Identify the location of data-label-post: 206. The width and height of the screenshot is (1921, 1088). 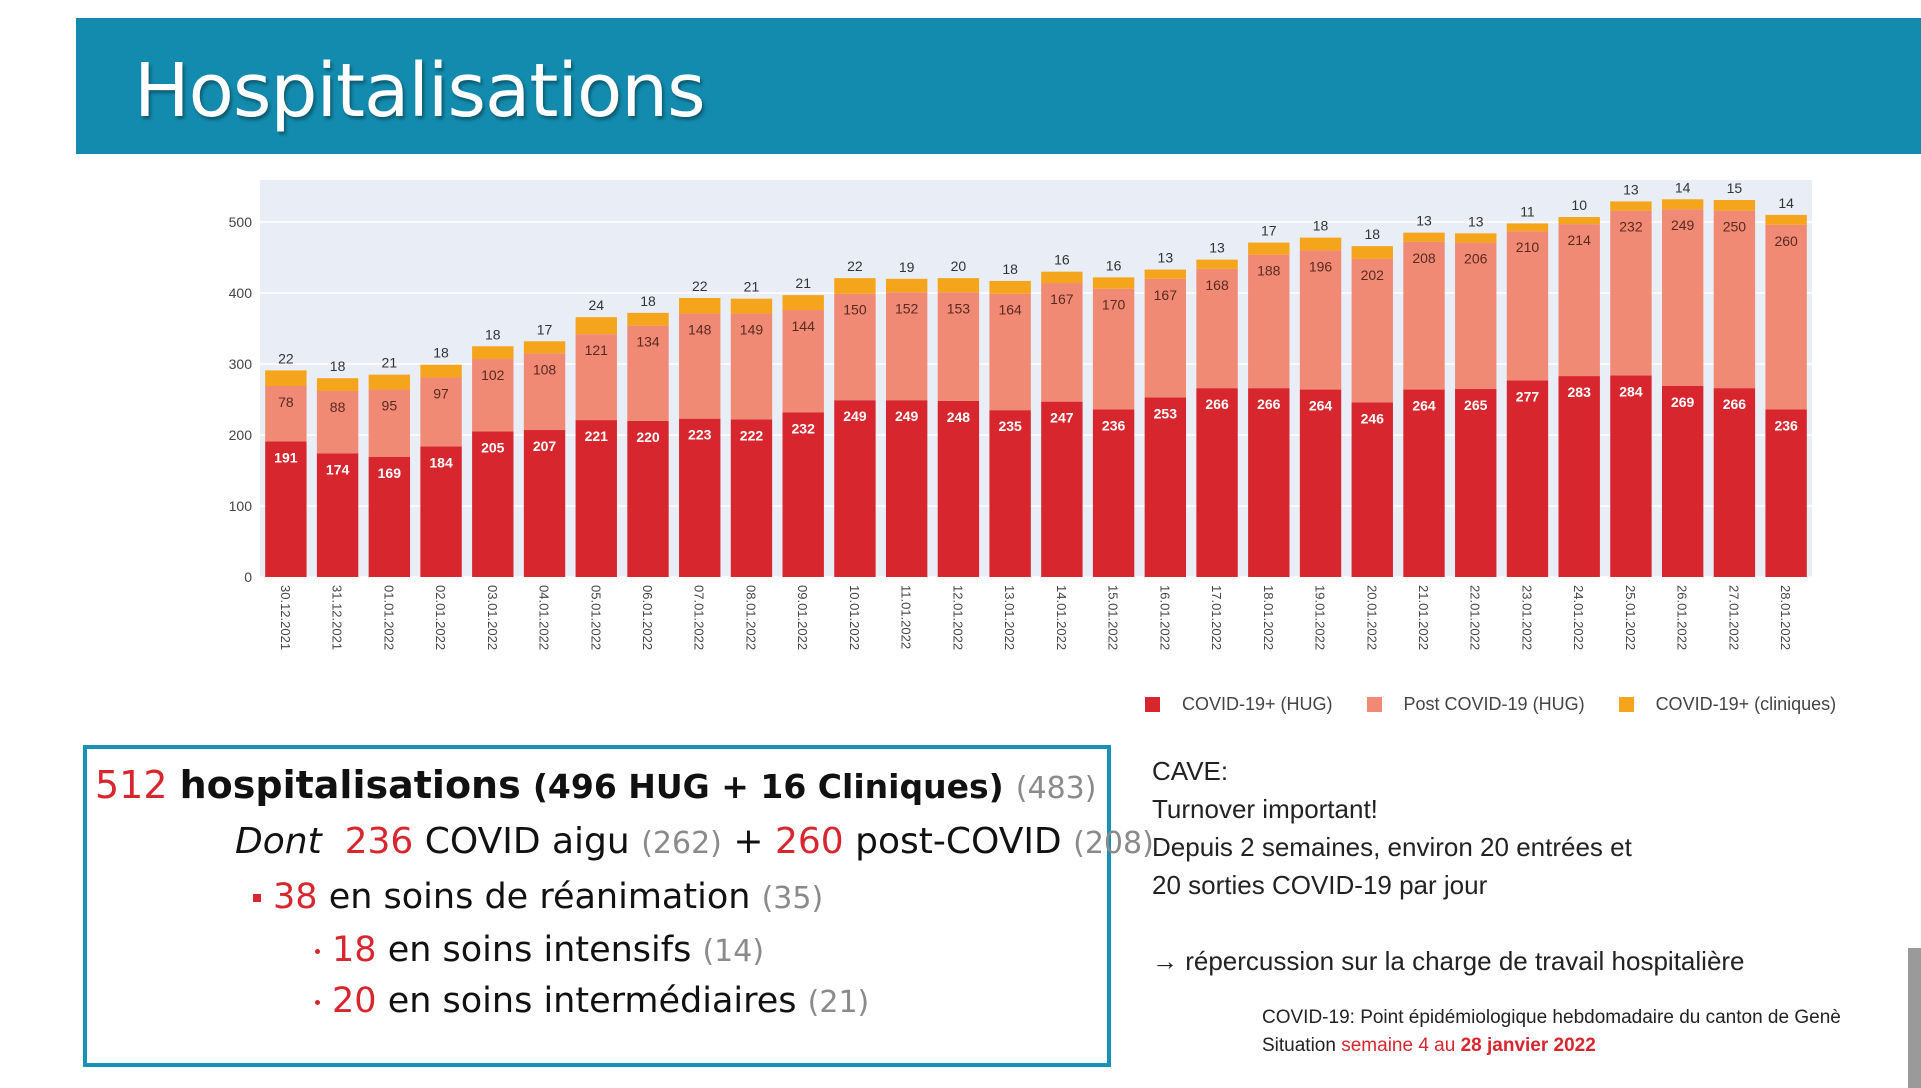
(1476, 259).